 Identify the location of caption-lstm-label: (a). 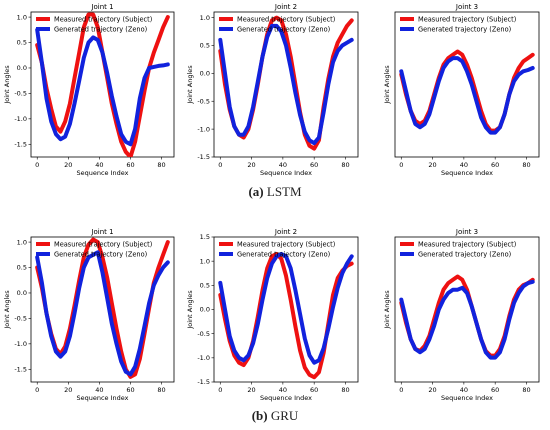
(256, 191).